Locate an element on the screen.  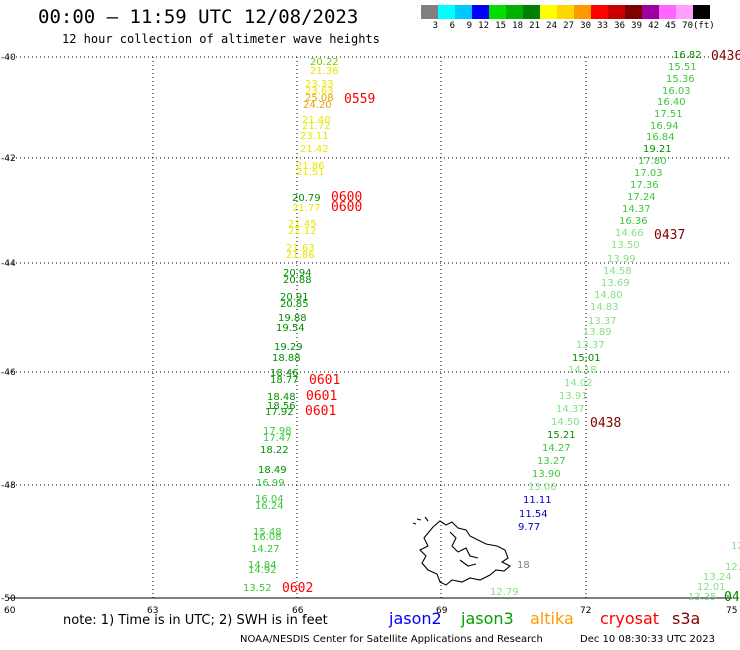
tick-y--44: -44 is located at coordinates (8, 264).